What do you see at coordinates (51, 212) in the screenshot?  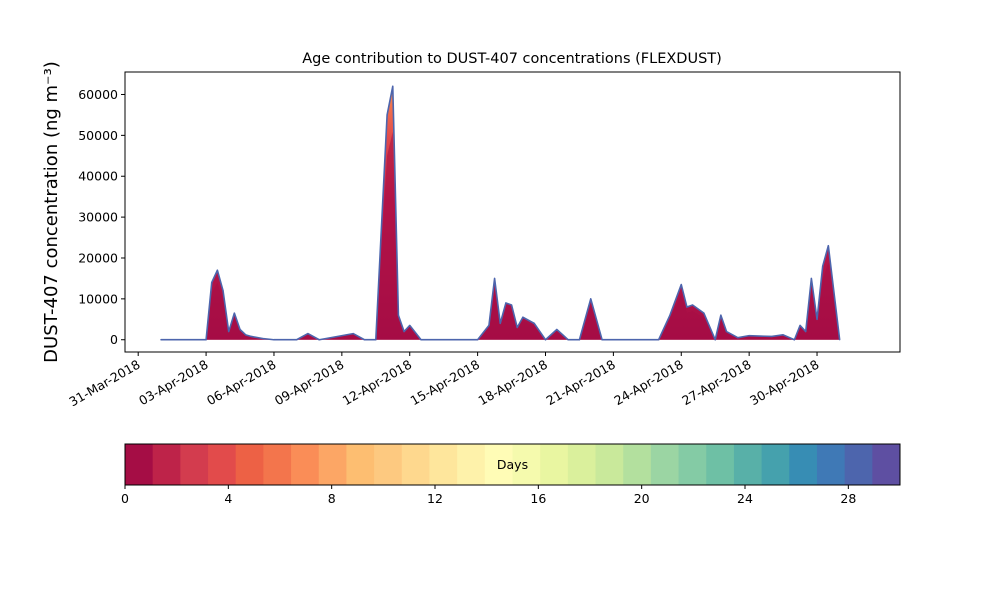 I see `y-axis-label: DUST-407 concentration (ng m⁻³)` at bounding box center [51, 212].